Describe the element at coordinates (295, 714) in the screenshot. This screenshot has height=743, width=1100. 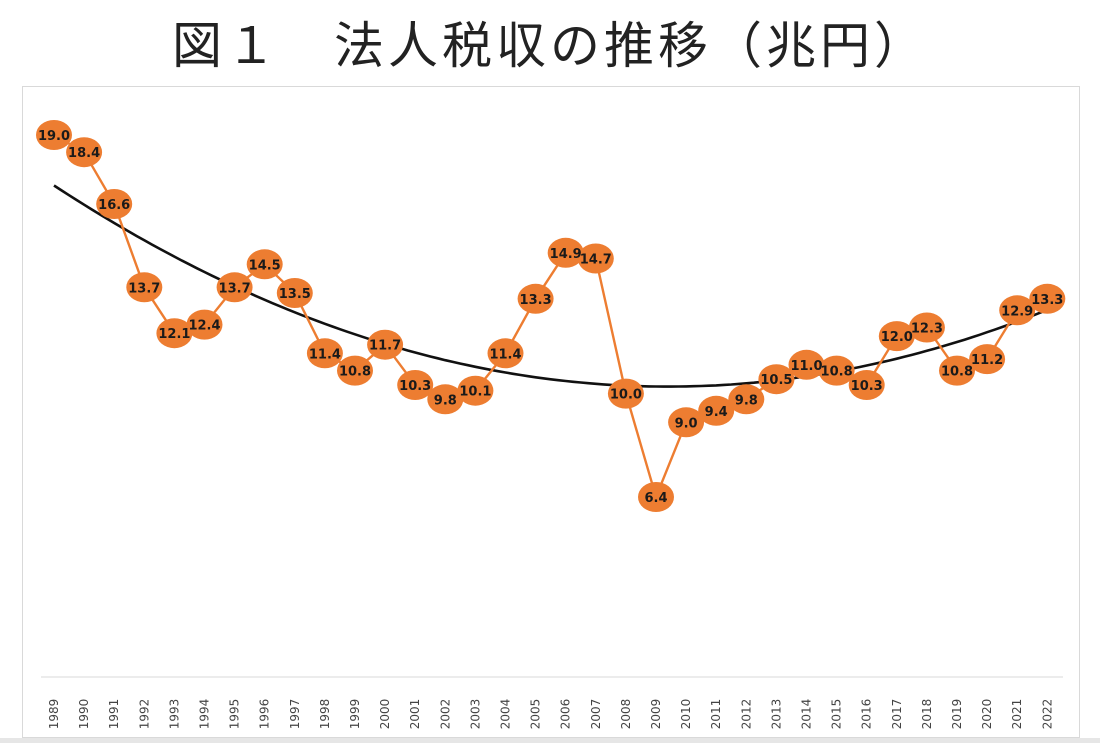
I see `x-tick-1997: 1997` at that location.